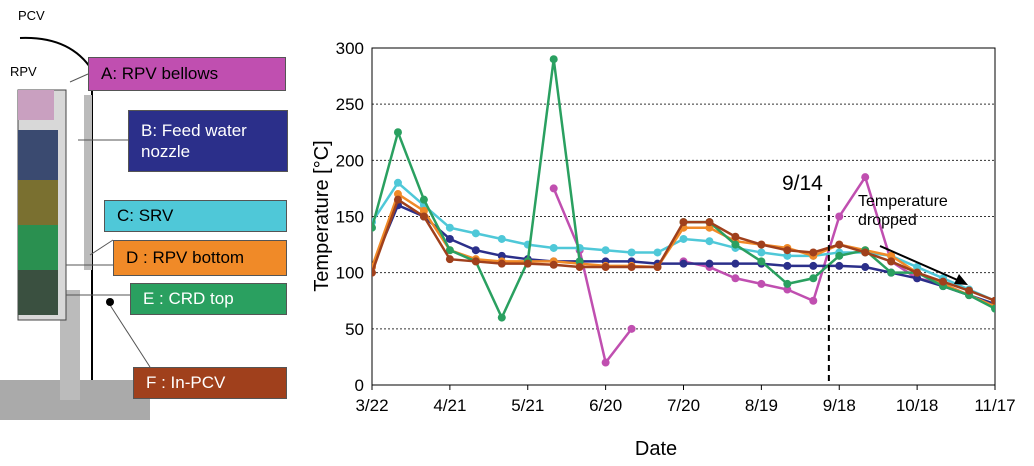 The width and height of the screenshot is (1034, 466). I want to click on rpv-lower, so click(38, 247).